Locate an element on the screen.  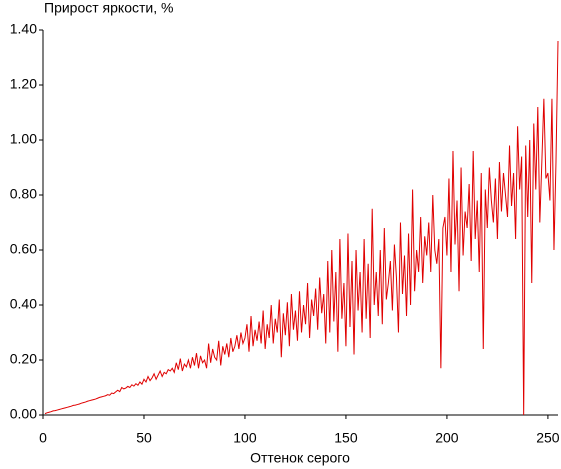
y-tick-label: 1.20 is located at coordinates (23, 84).